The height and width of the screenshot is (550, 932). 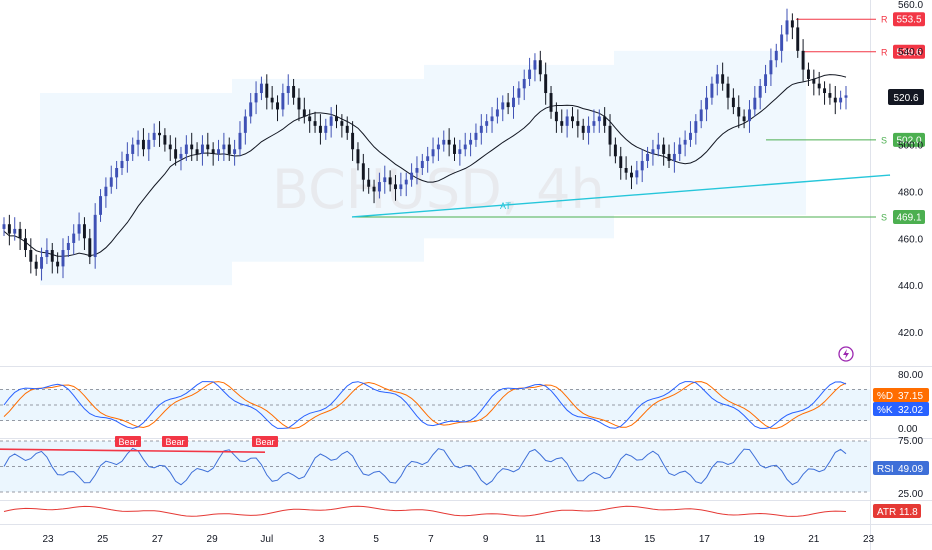 What do you see at coordinates (425, 511) in the screenshot?
I see `atr-pane` at bounding box center [425, 511].